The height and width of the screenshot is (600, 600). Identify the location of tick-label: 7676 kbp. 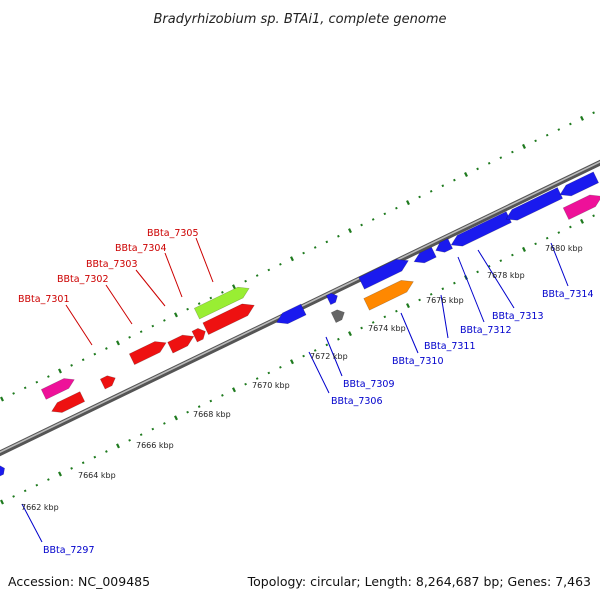
(445, 300).